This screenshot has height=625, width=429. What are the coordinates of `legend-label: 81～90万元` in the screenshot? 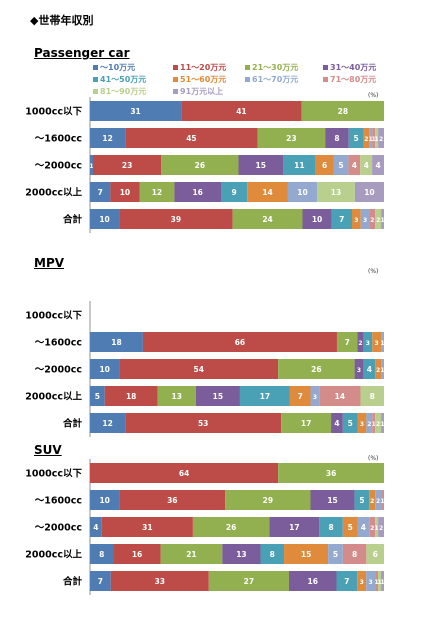 It's located at (123, 91).